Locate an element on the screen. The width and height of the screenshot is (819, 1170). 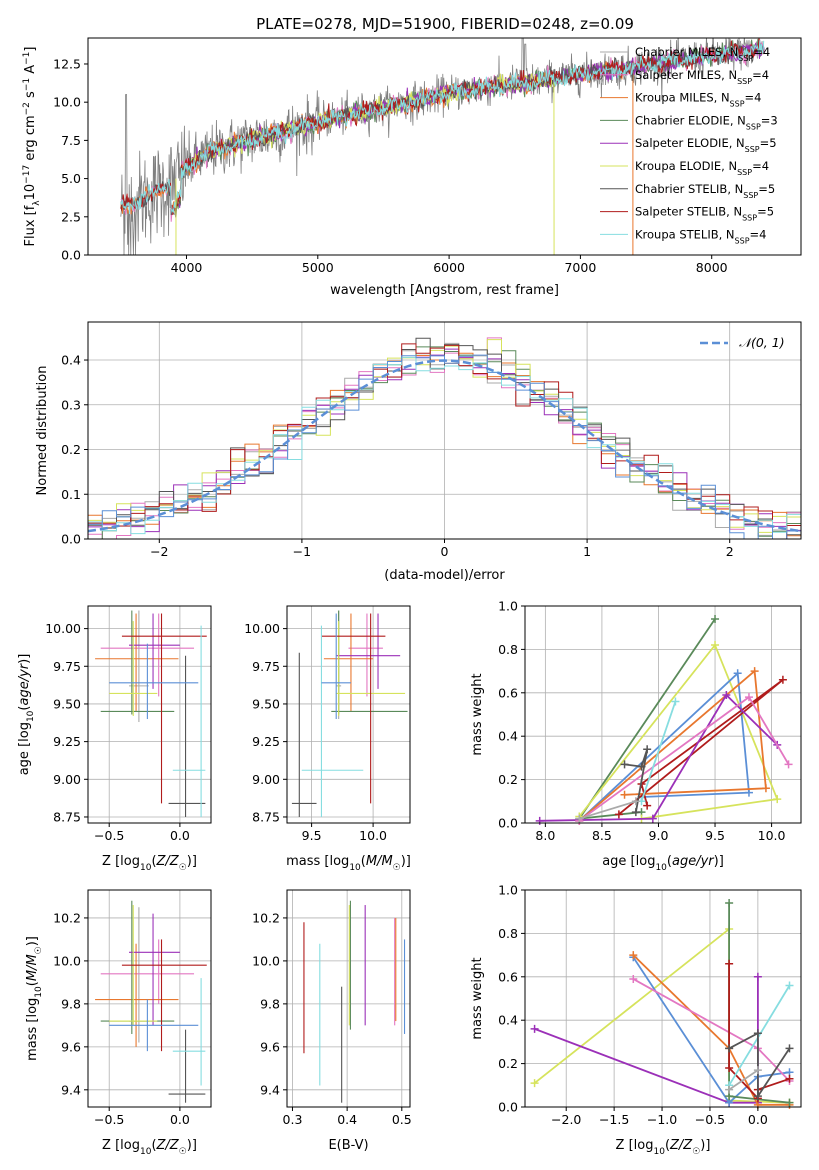
legend-label-4: Salpeter ELODIE, NSSP=5 is located at coordinates (706, 145).